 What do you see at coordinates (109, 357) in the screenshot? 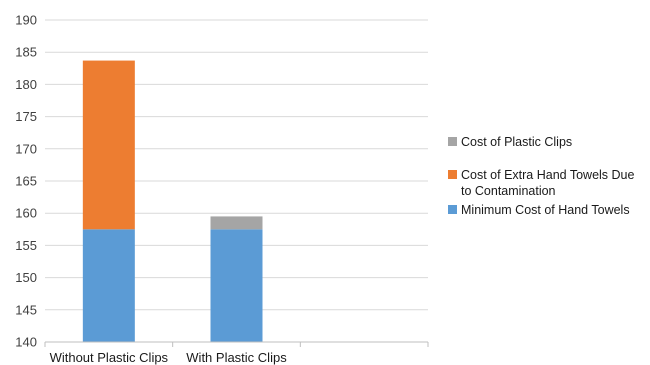
I see `x-category-label: Without Plastic Clips` at bounding box center [109, 357].